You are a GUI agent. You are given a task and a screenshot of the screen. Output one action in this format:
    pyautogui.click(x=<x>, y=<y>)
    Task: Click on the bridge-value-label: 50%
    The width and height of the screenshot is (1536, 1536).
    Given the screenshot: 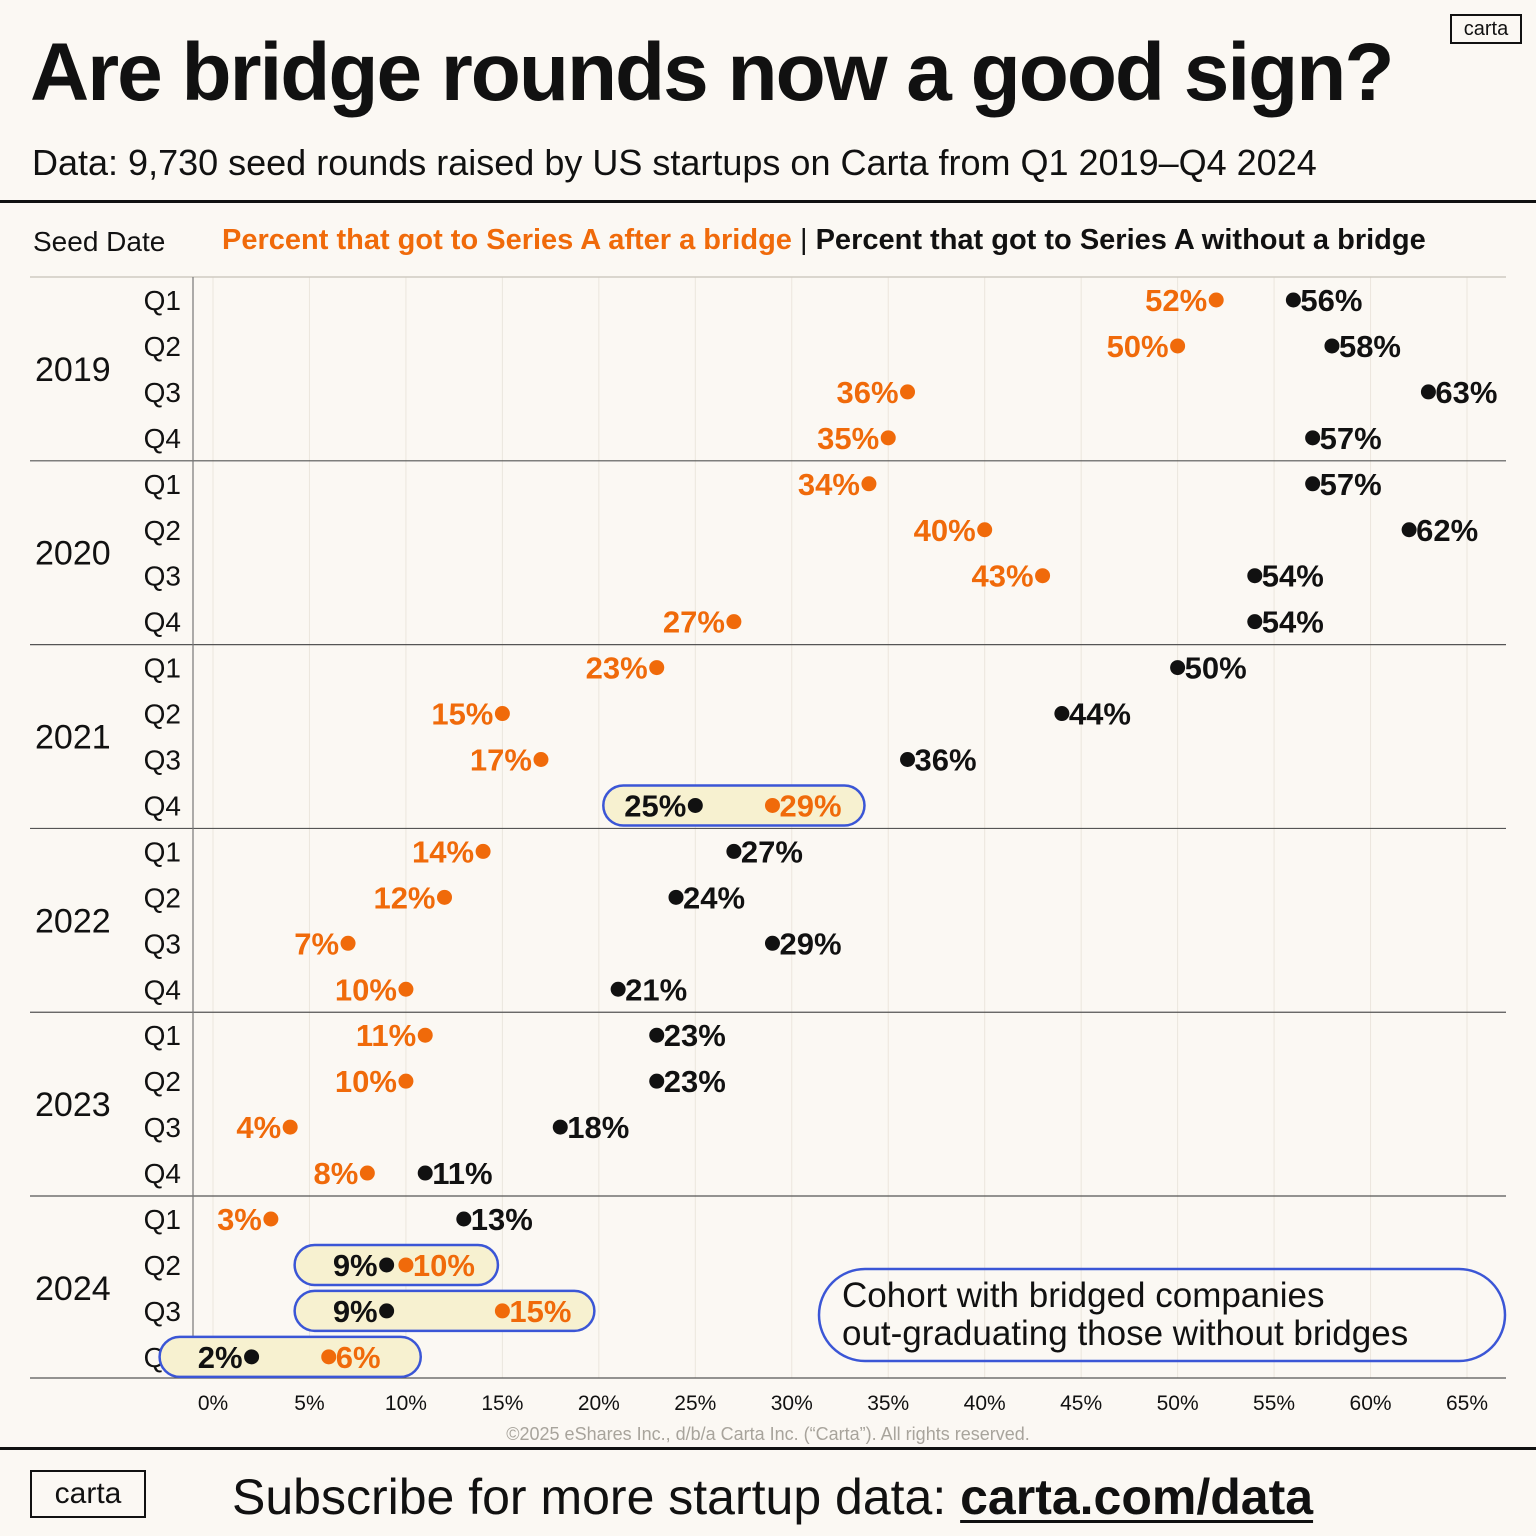 What is the action you would take?
    pyautogui.click(x=1138, y=346)
    